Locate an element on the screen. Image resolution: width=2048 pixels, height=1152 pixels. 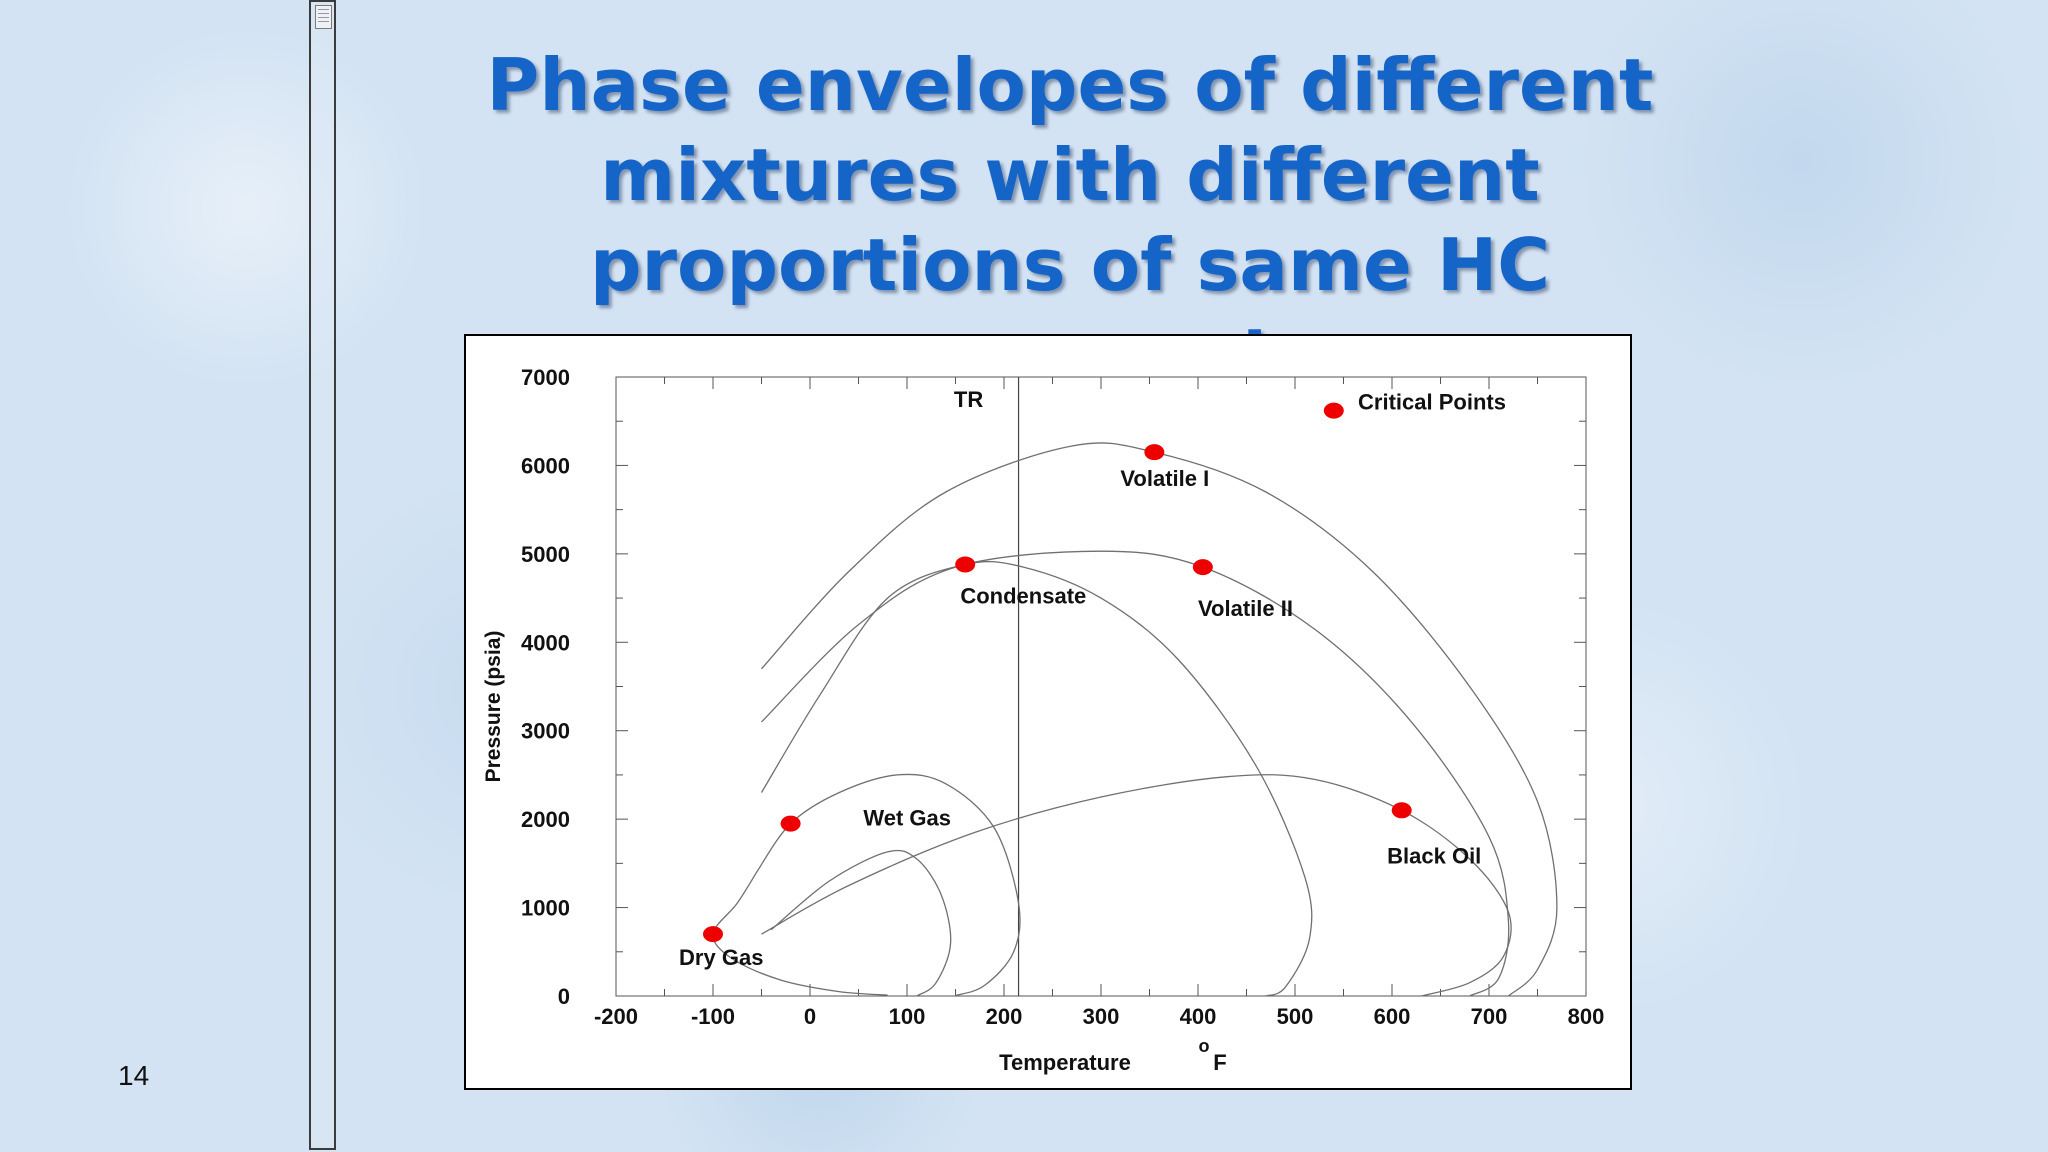
y-tick-label: 6000 is located at coordinates (545, 465).